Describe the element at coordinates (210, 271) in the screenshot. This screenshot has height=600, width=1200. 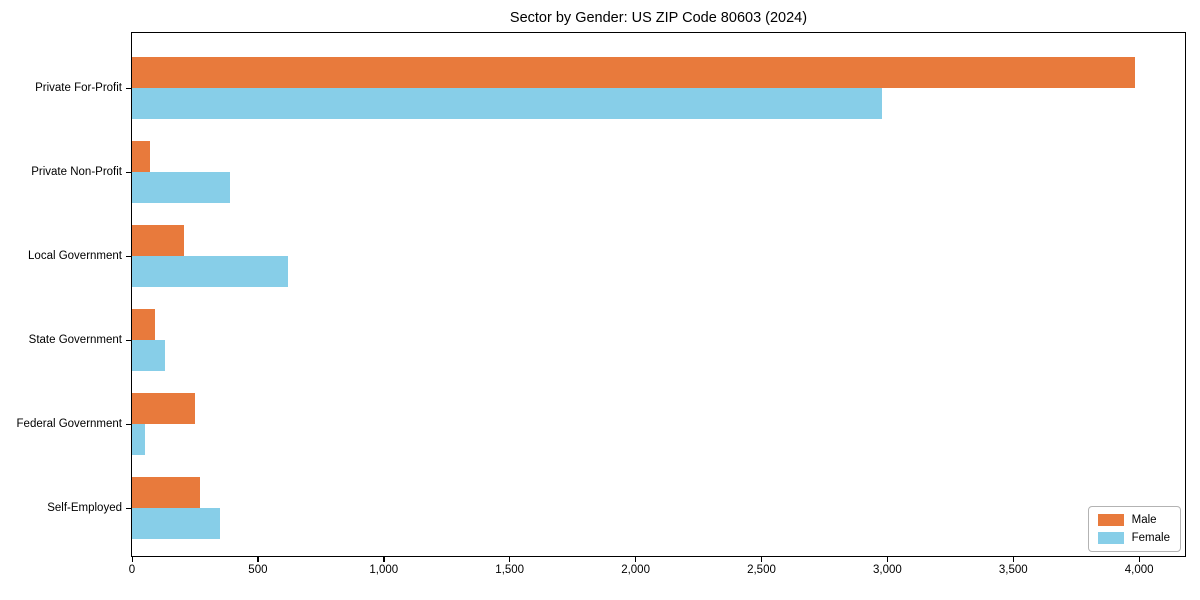
I see `bar-female-local-government` at that location.